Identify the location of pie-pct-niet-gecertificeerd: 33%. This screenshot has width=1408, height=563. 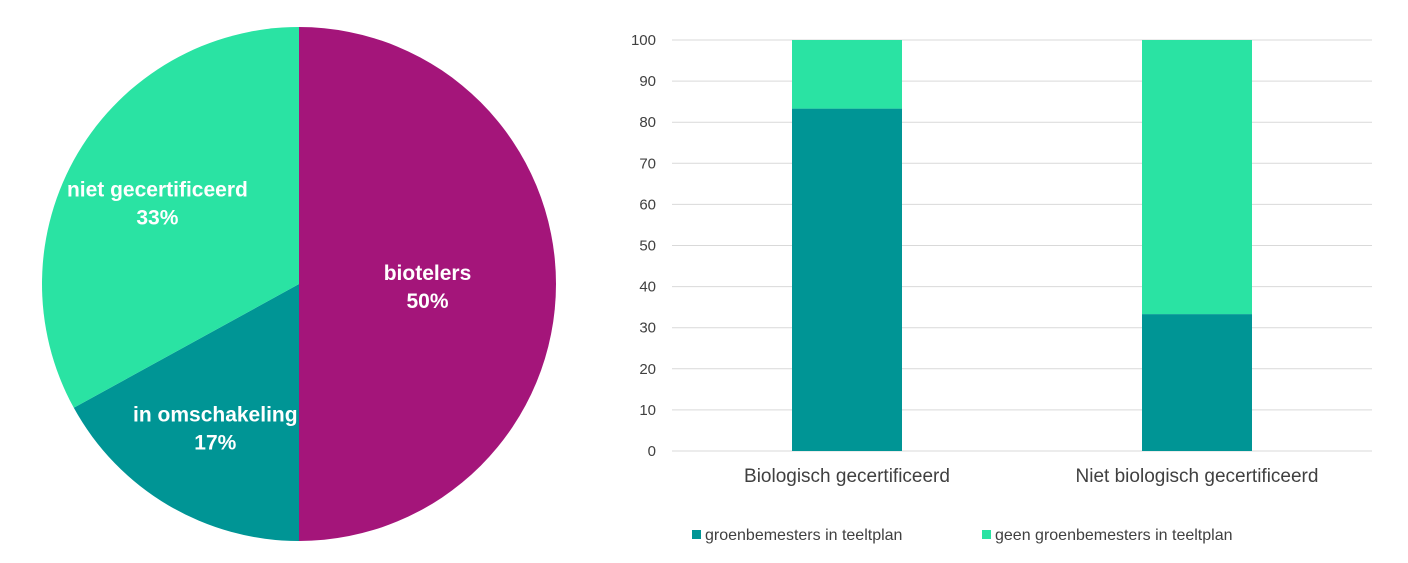
(157, 217).